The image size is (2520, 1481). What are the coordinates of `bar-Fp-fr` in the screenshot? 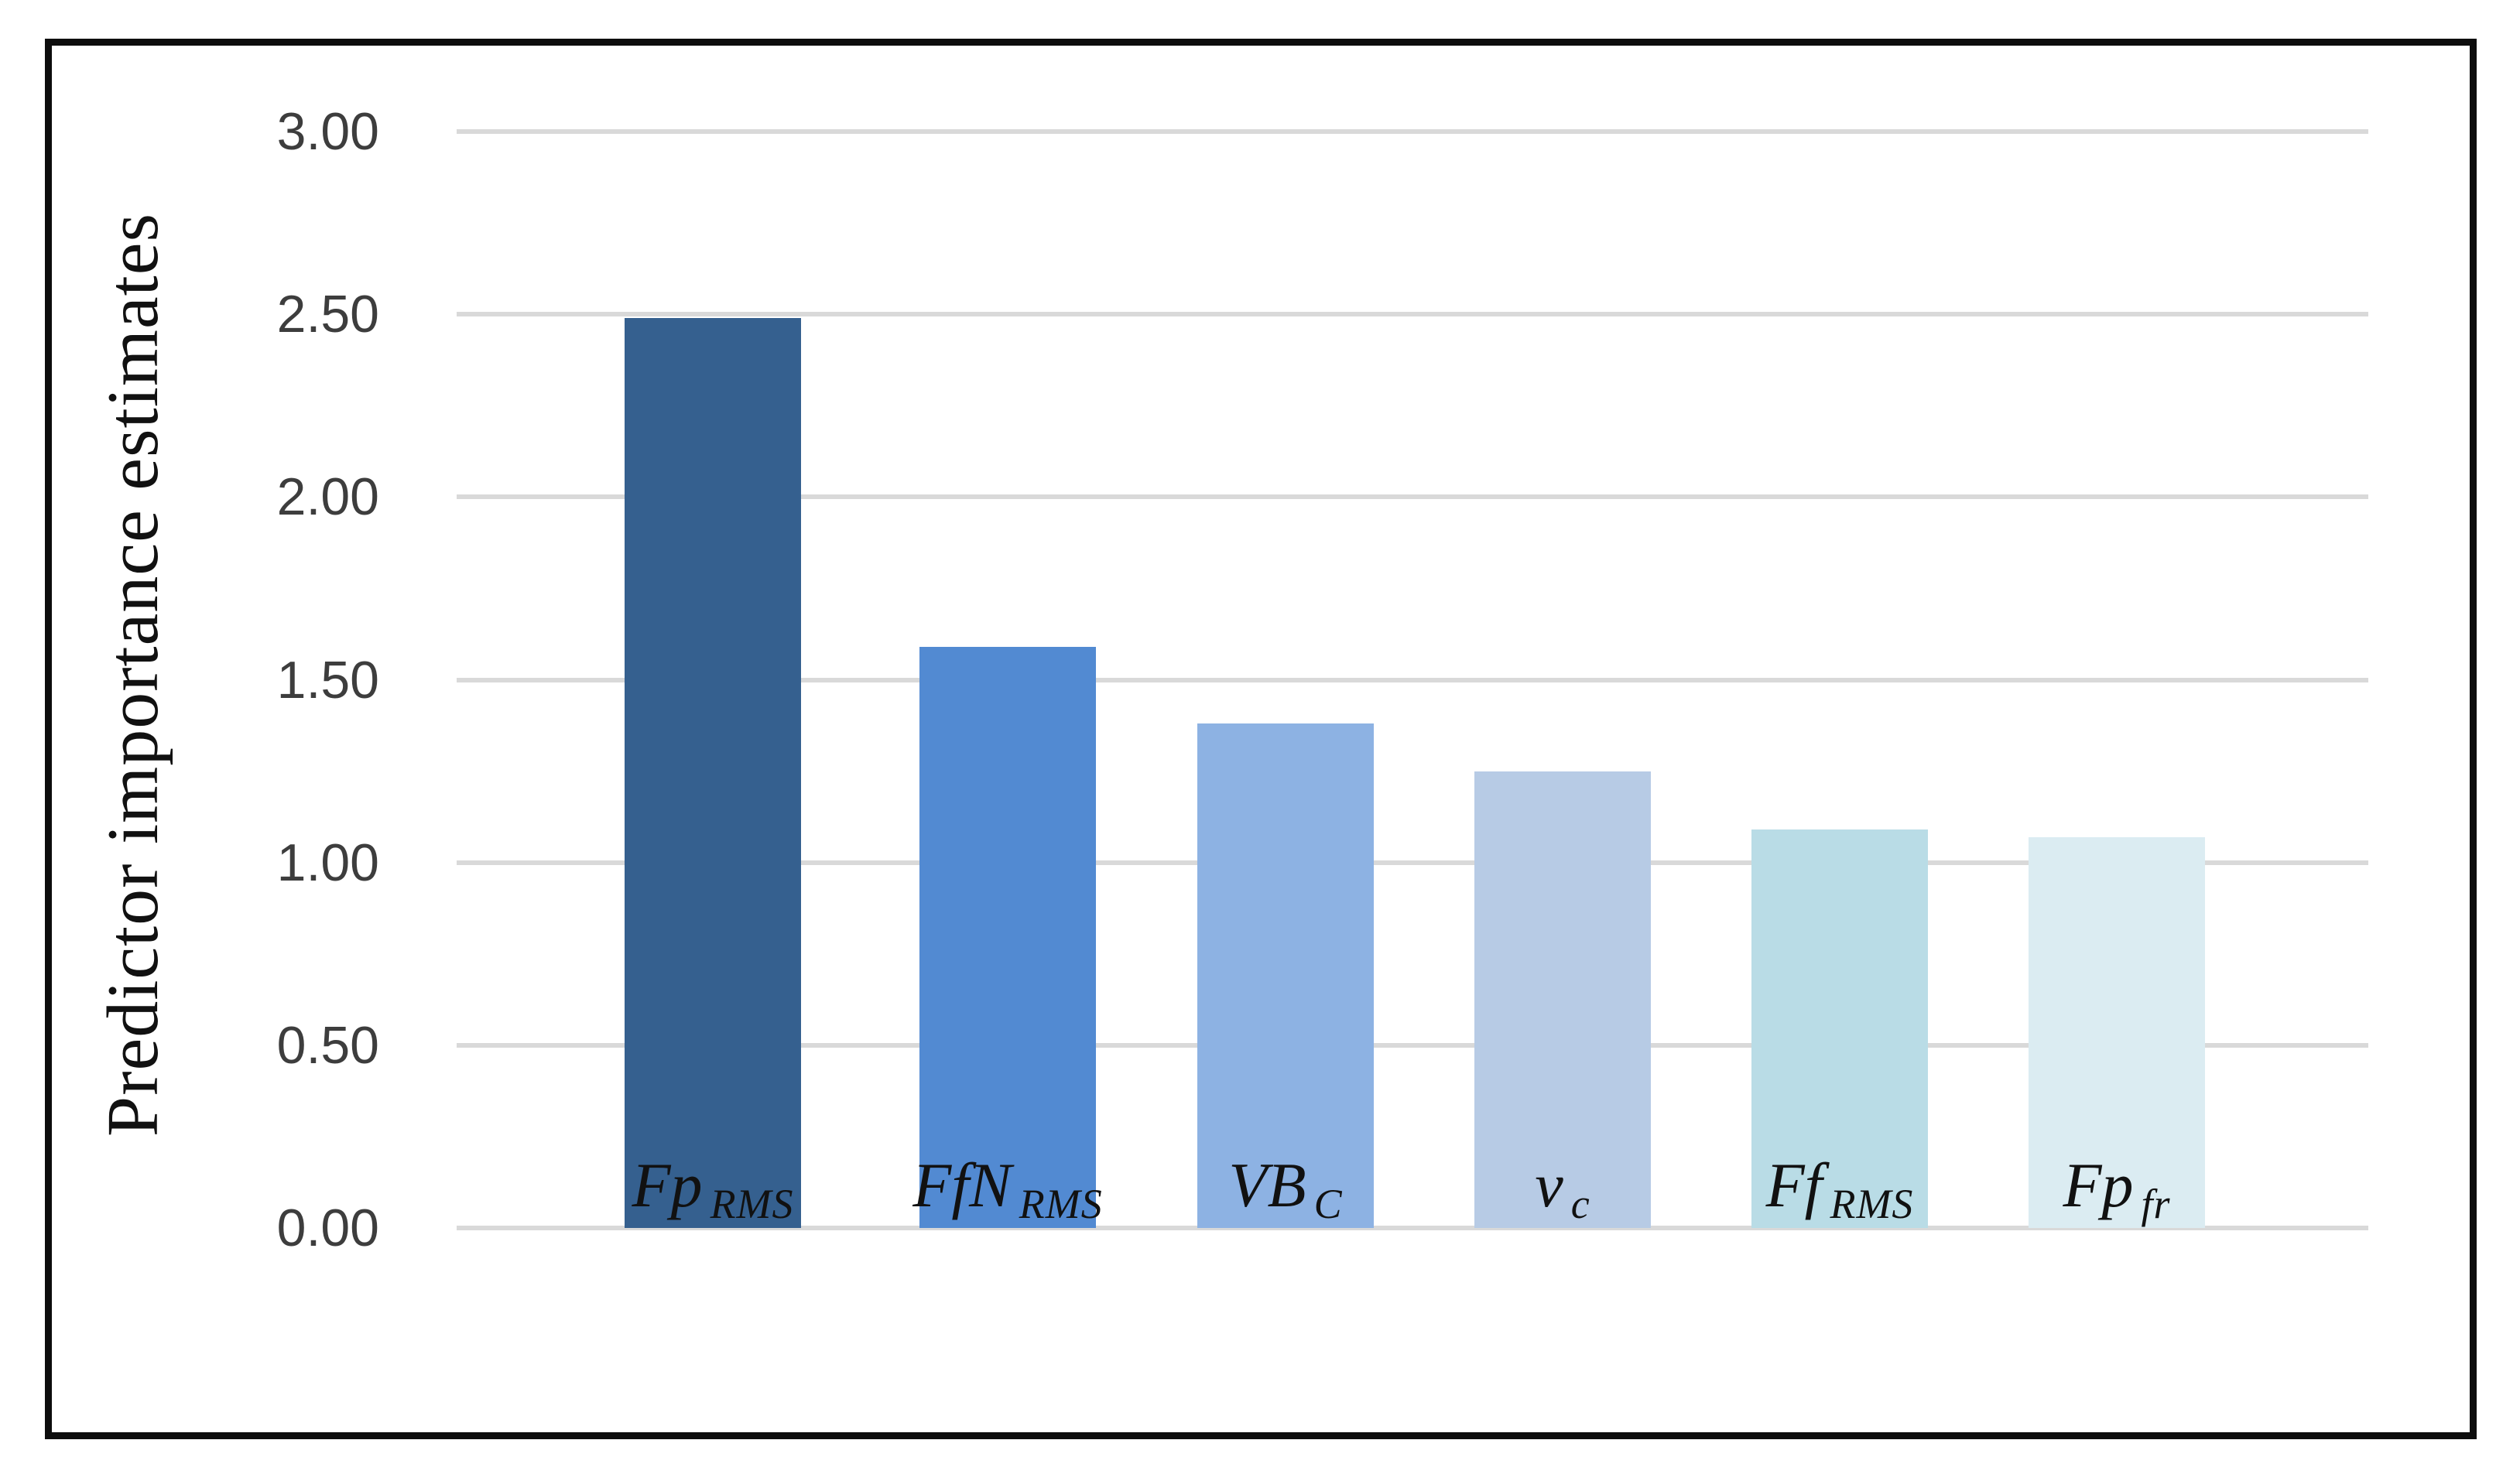 It's located at (2117, 1032).